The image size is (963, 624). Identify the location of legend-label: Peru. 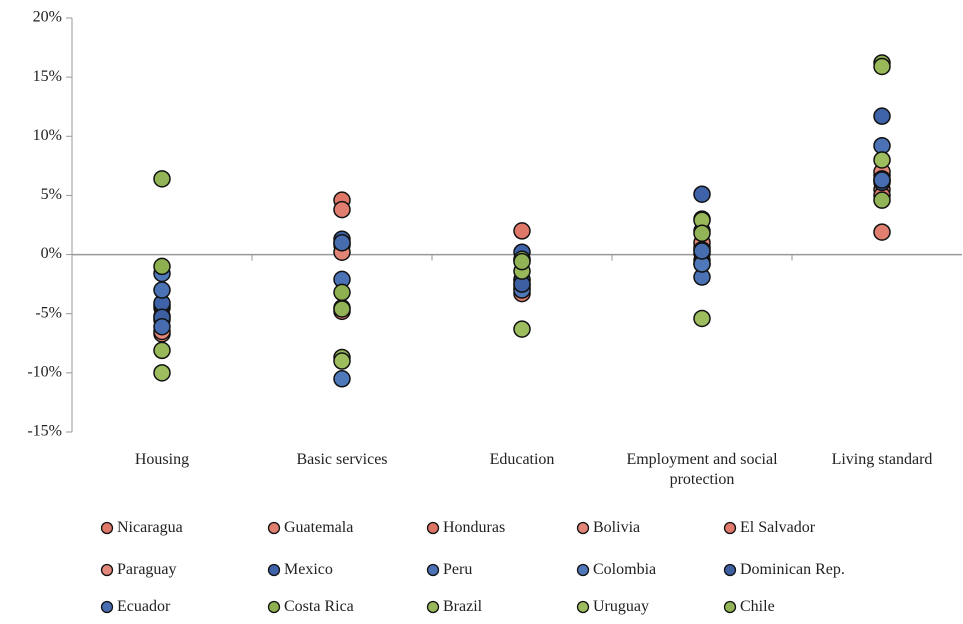
(458, 569).